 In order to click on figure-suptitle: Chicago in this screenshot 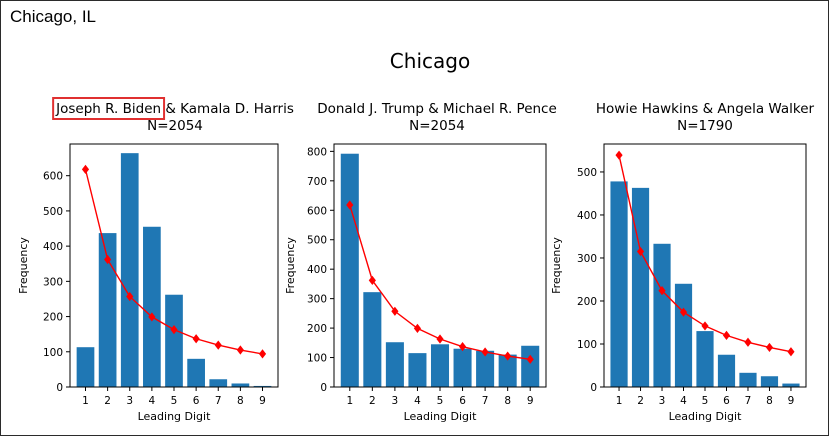, I will do `click(430, 61)`.